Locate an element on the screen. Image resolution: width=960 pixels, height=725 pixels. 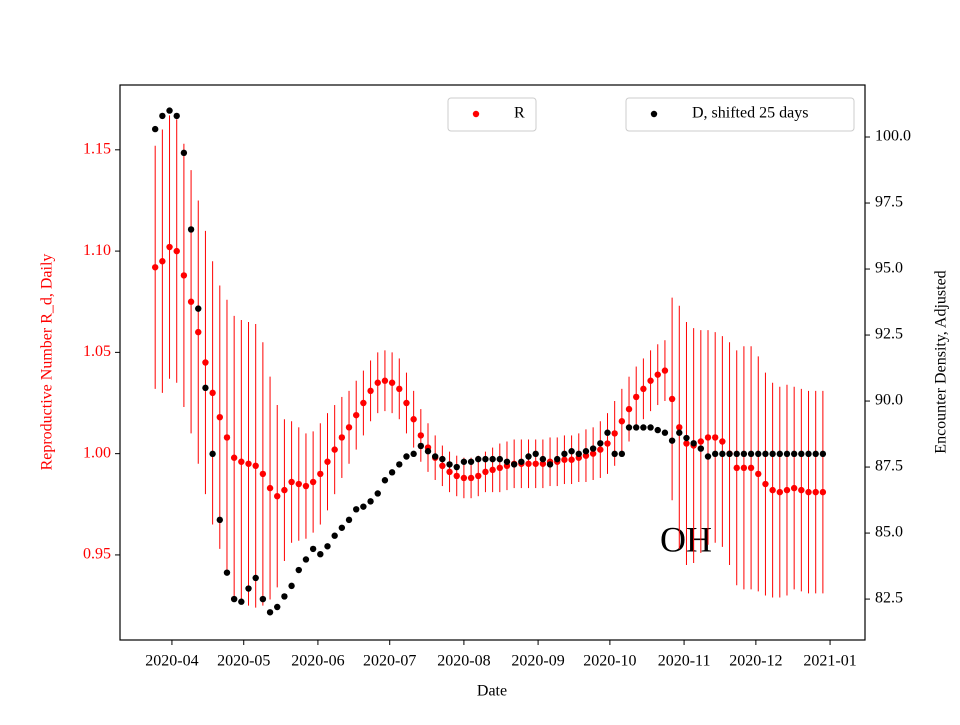
y2-tick-label: 90.0 is located at coordinates (889, 400).